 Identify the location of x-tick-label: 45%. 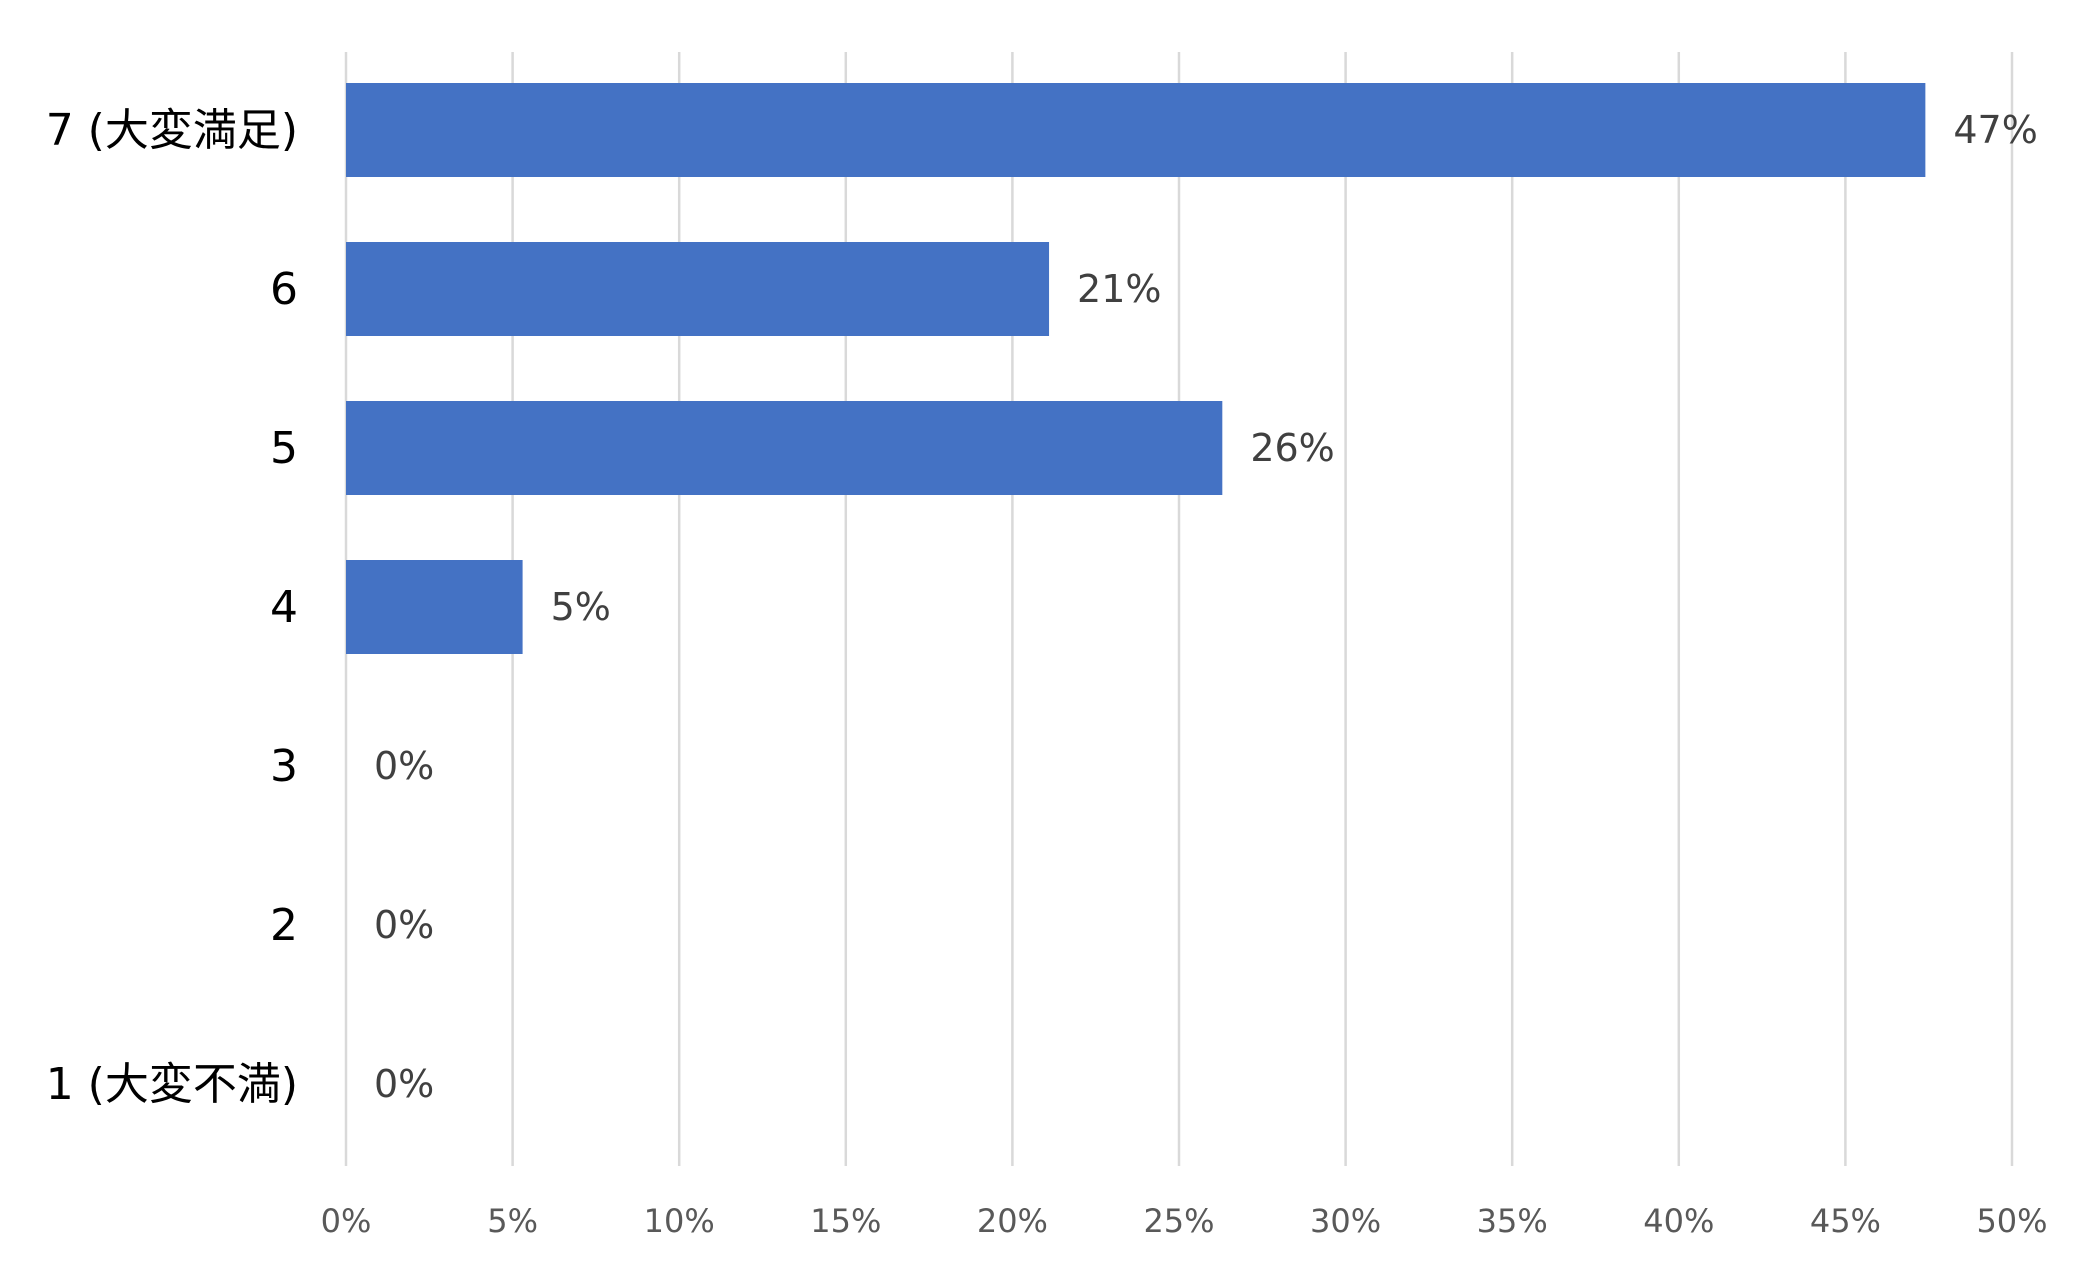
(1845, 1221).